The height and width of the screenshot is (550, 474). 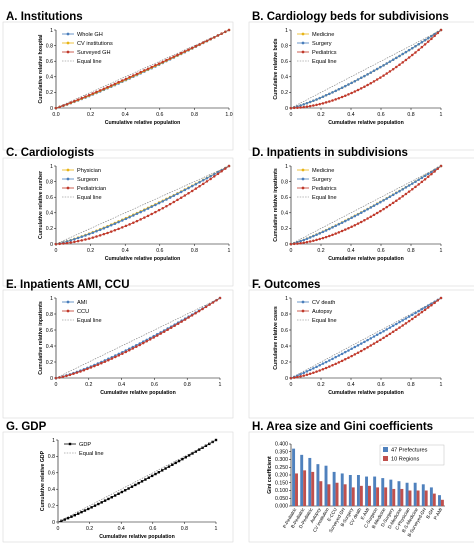 I want to click on x-tick-label: 0.0, so click(x=55, y=115).